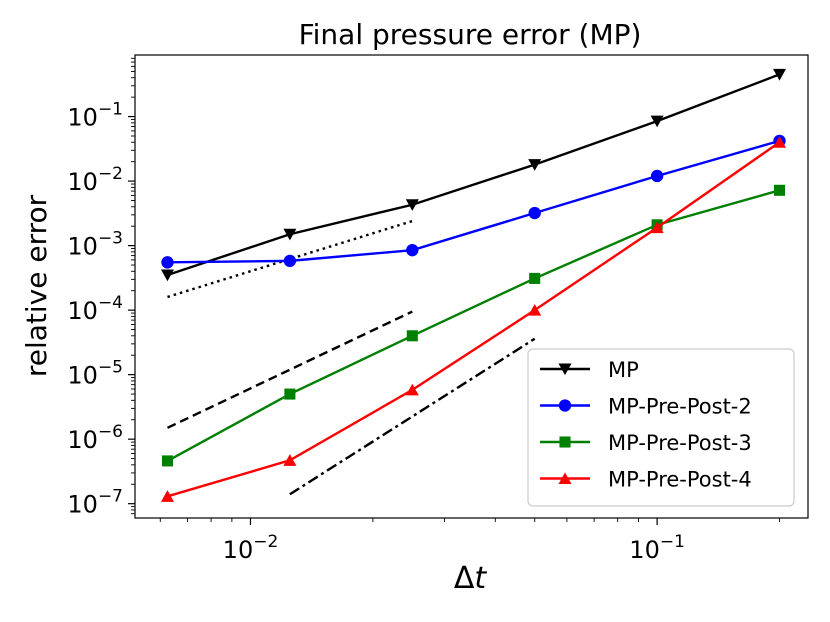 This screenshot has width=830, height=622. What do you see at coordinates (36, 285) in the screenshot?
I see `y-axis-label: relative error` at bounding box center [36, 285].